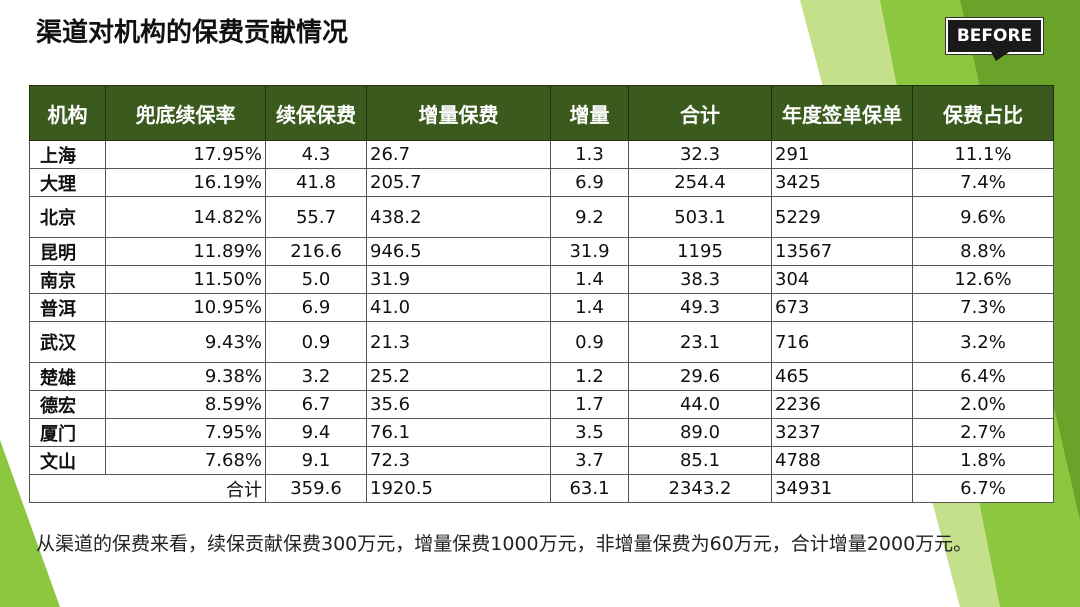  I want to click on total-label-cell: 合计, so click(147, 488).